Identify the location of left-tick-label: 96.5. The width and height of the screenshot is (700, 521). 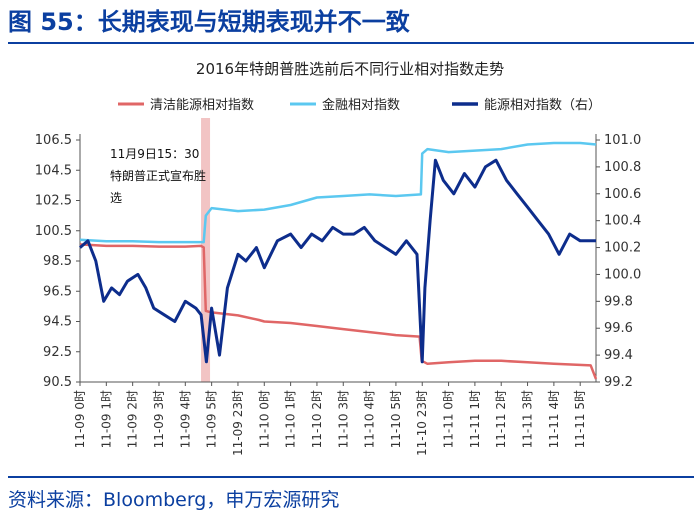
(57, 291).